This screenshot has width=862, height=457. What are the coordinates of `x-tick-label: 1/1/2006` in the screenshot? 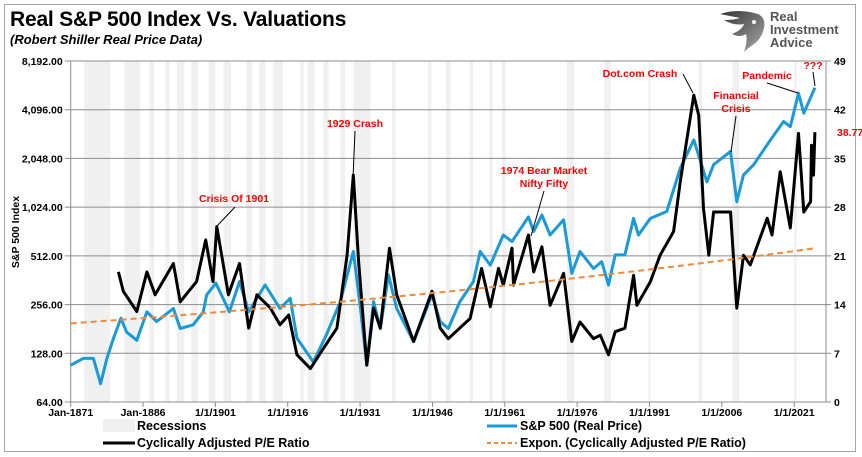 It's located at (721, 413).